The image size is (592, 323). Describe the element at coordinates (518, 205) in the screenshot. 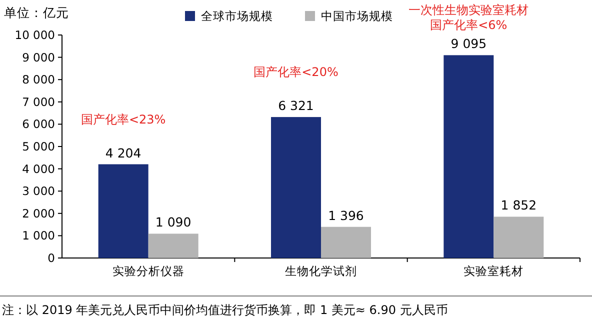

I see `data-label: 1 852` at that location.